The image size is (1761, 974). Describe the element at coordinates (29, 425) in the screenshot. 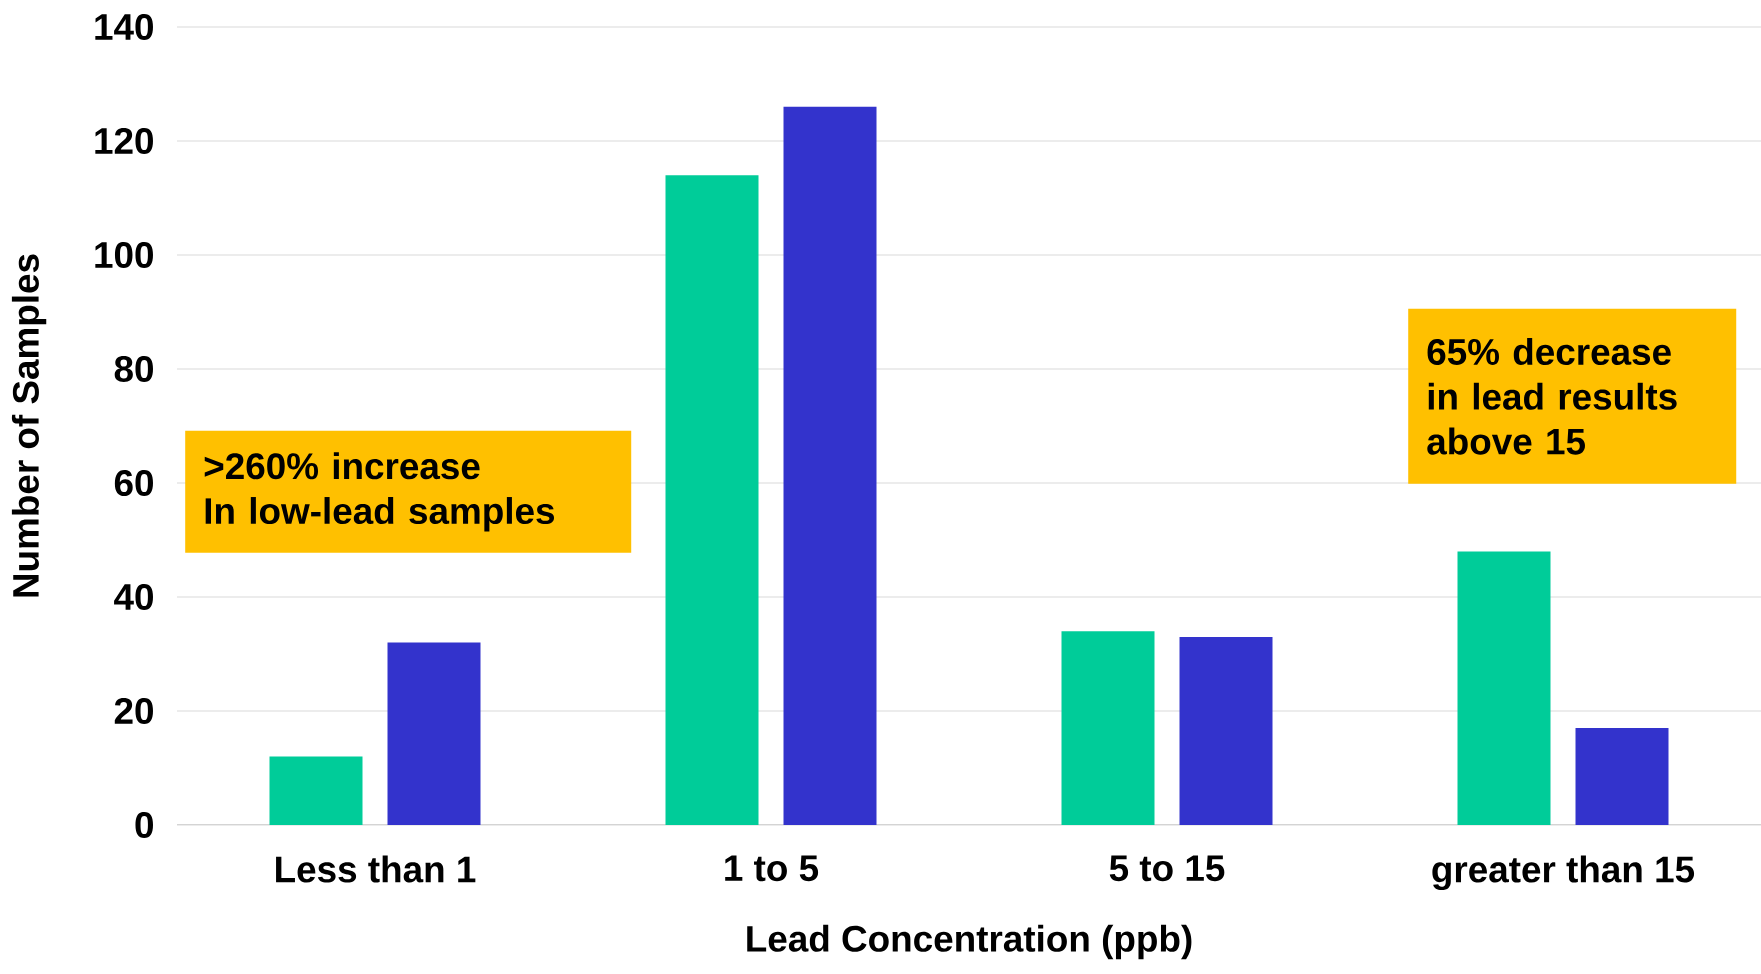

I see `y-axis-title: Number of Samples` at that location.